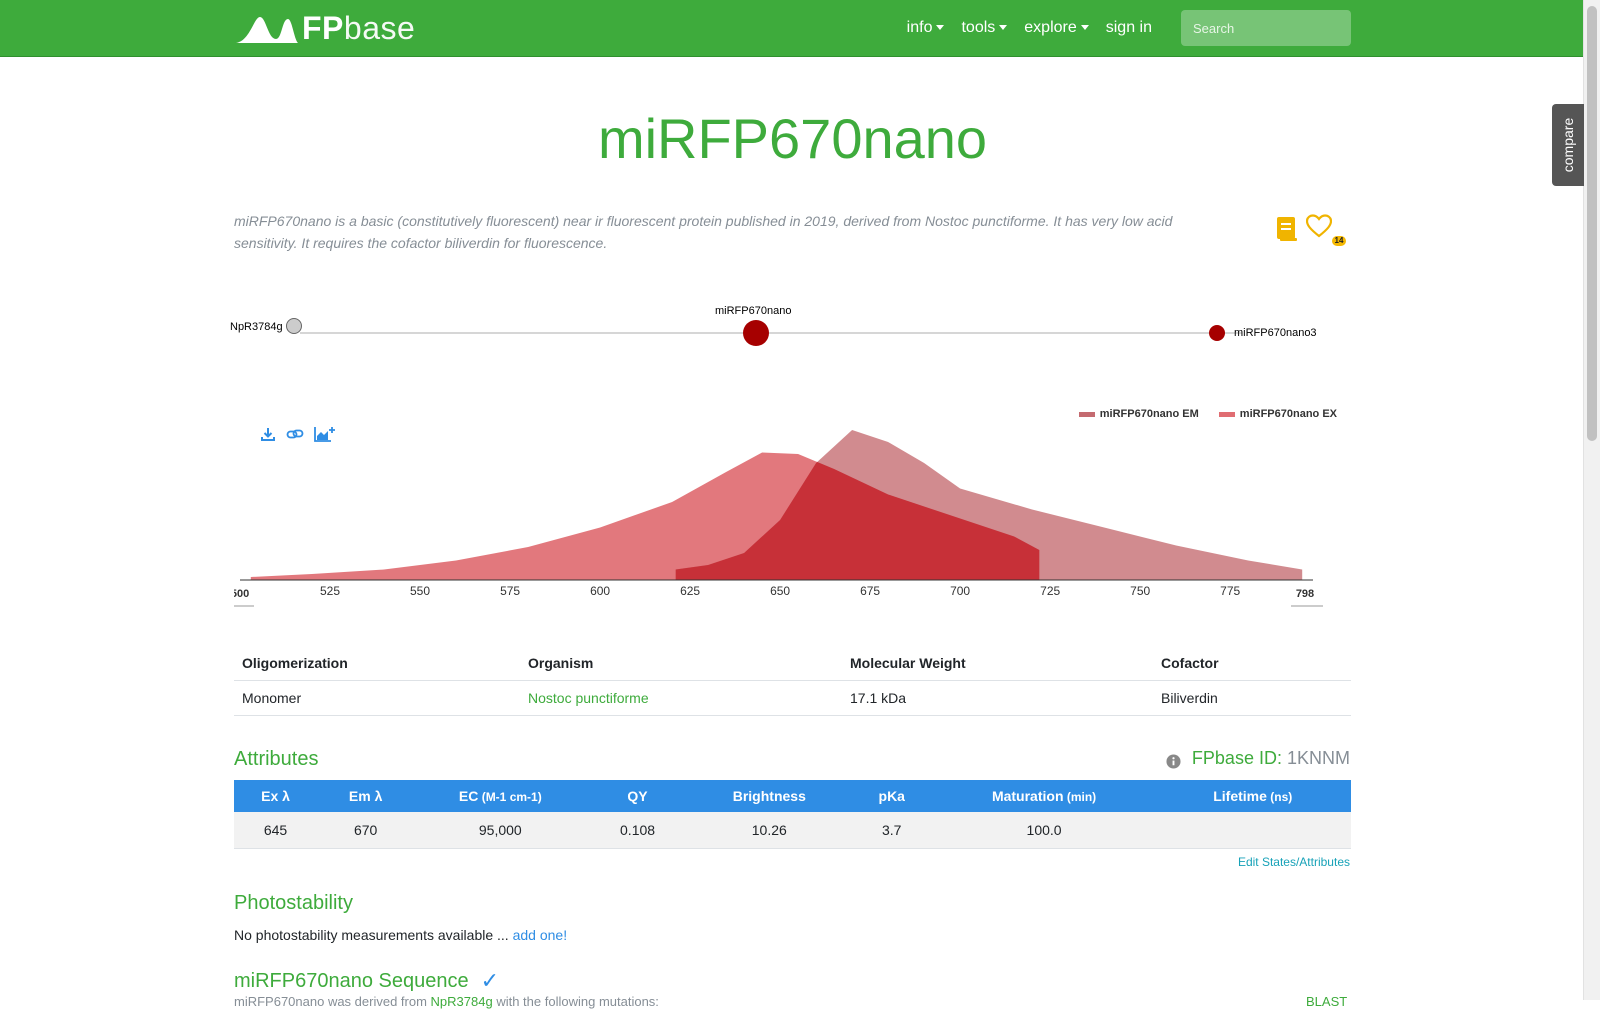 This screenshot has width=1600, height=1009. Describe the element at coordinates (1128, 27) in the screenshot. I see `nav-sign-in: sign in` at that location.